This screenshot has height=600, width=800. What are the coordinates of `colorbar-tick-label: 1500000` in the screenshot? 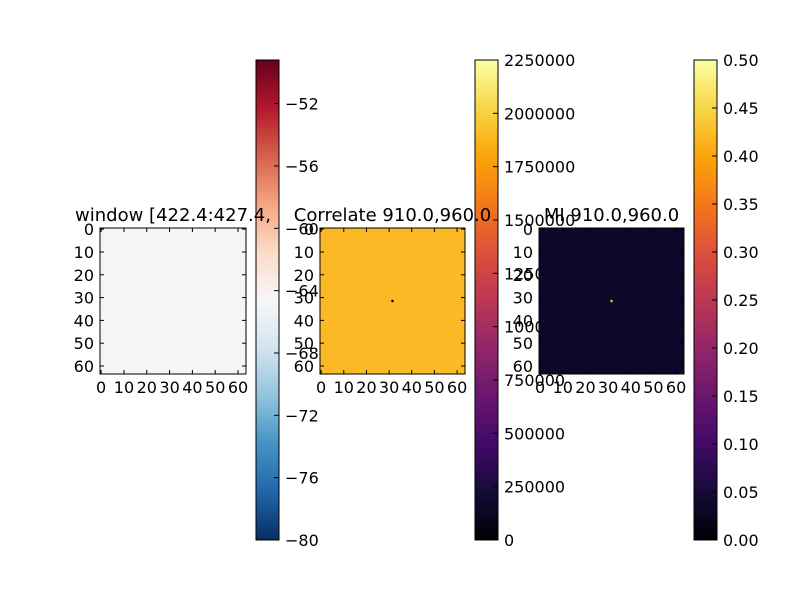 It's located at (539, 220).